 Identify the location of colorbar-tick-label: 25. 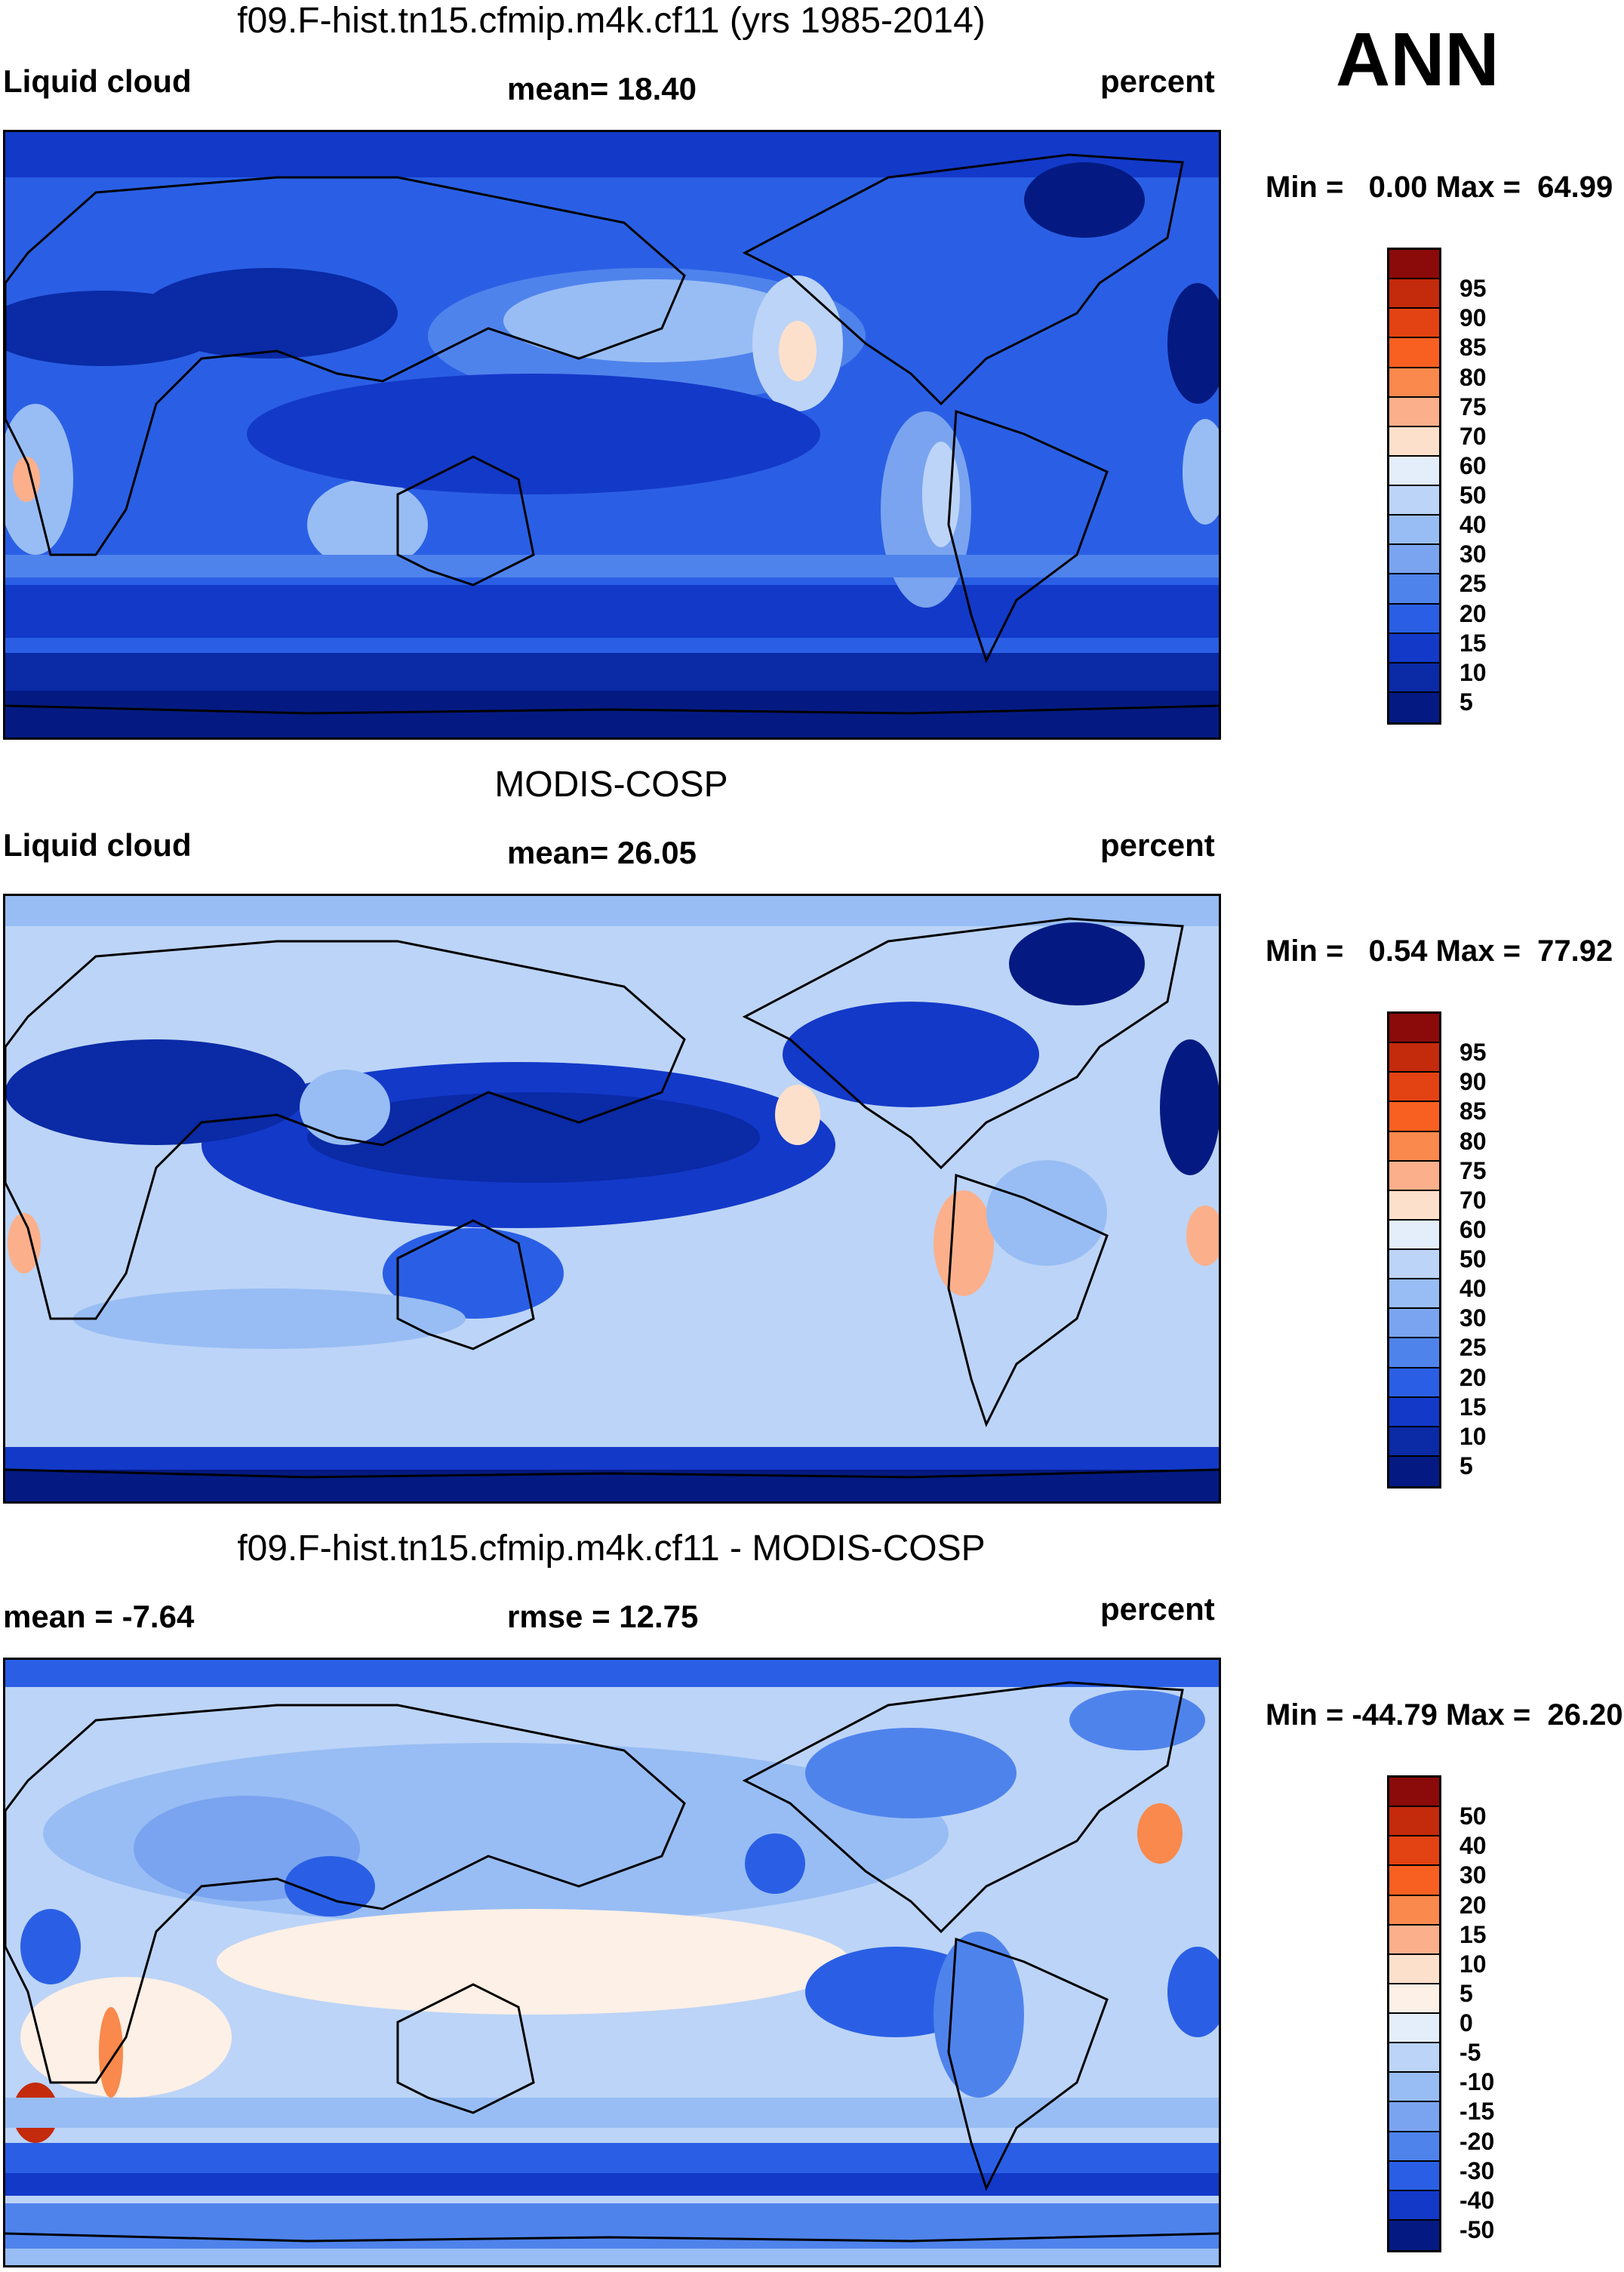
(1473, 1348).